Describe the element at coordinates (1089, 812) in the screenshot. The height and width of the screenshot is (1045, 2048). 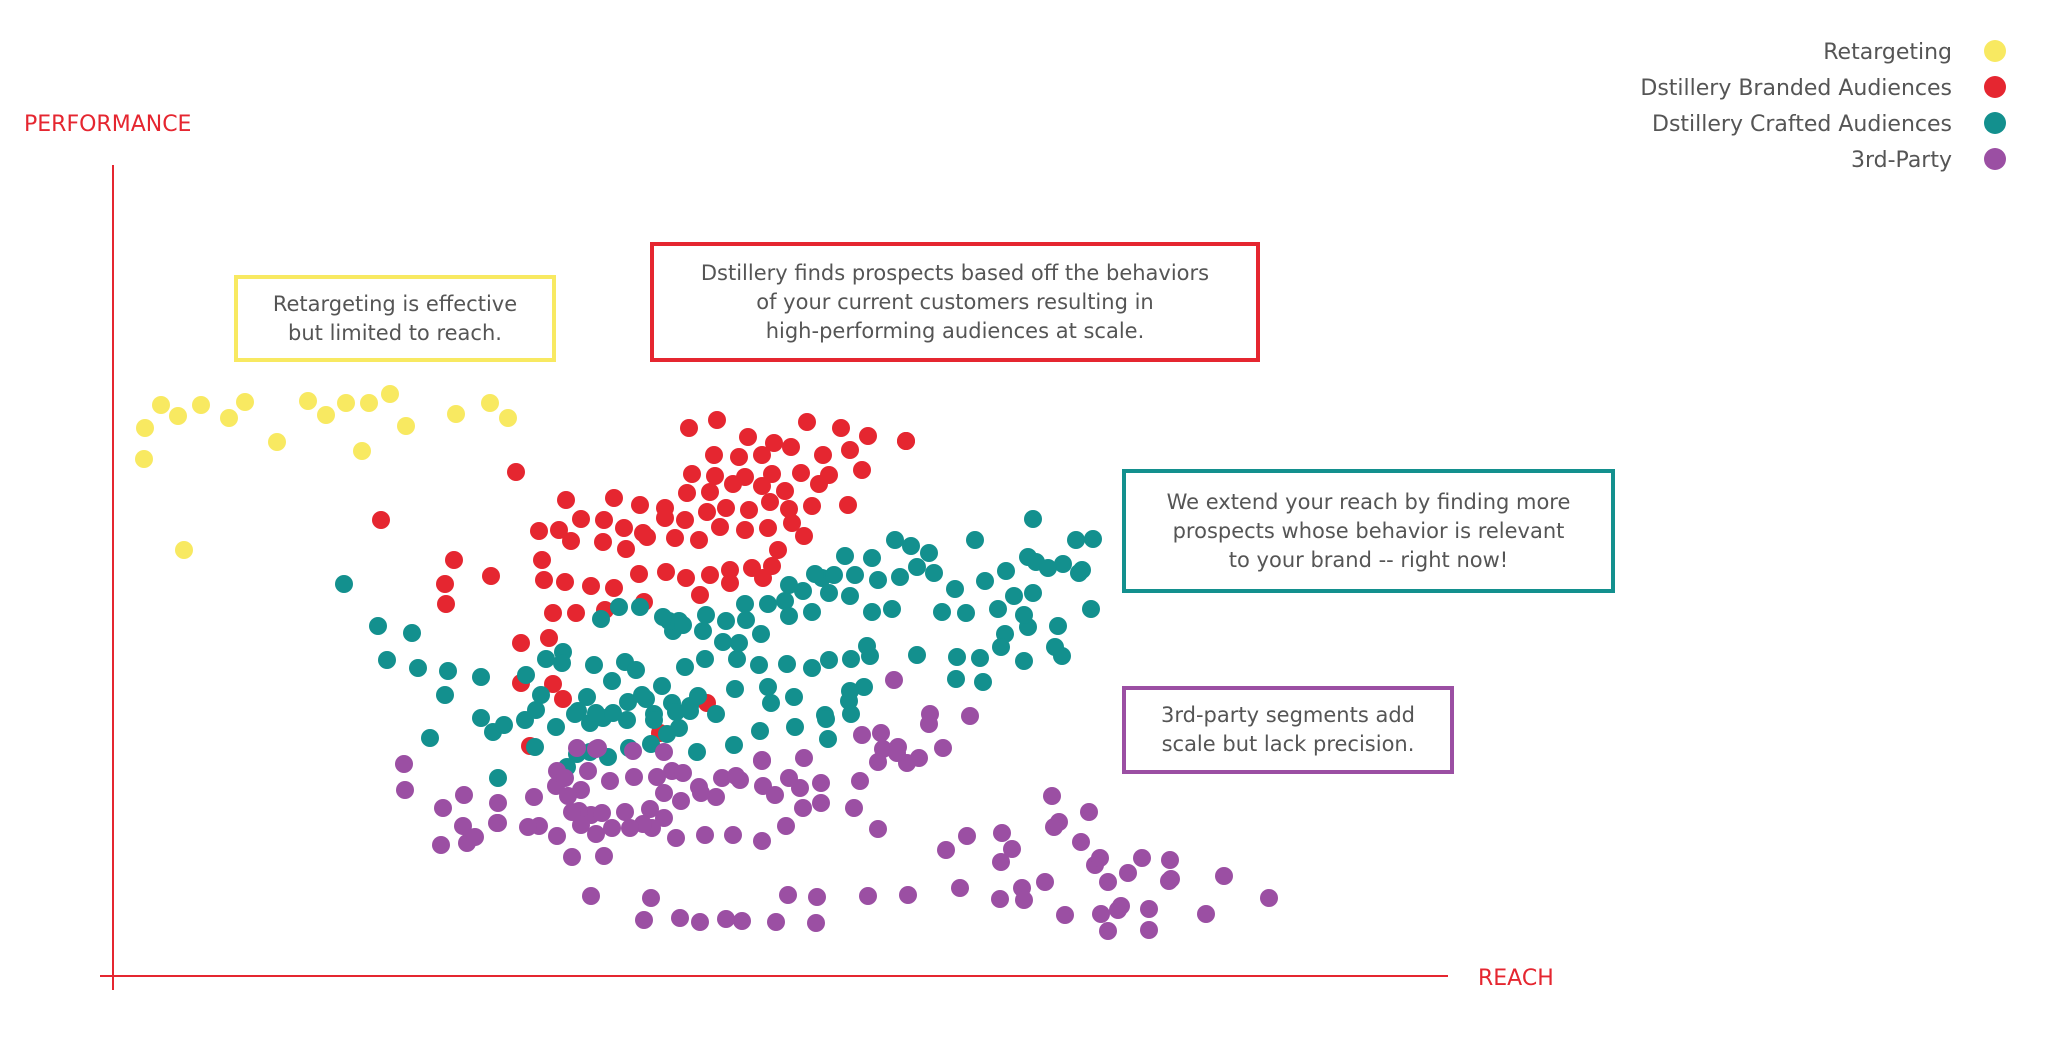
I see `3rd-party-point-88` at that location.